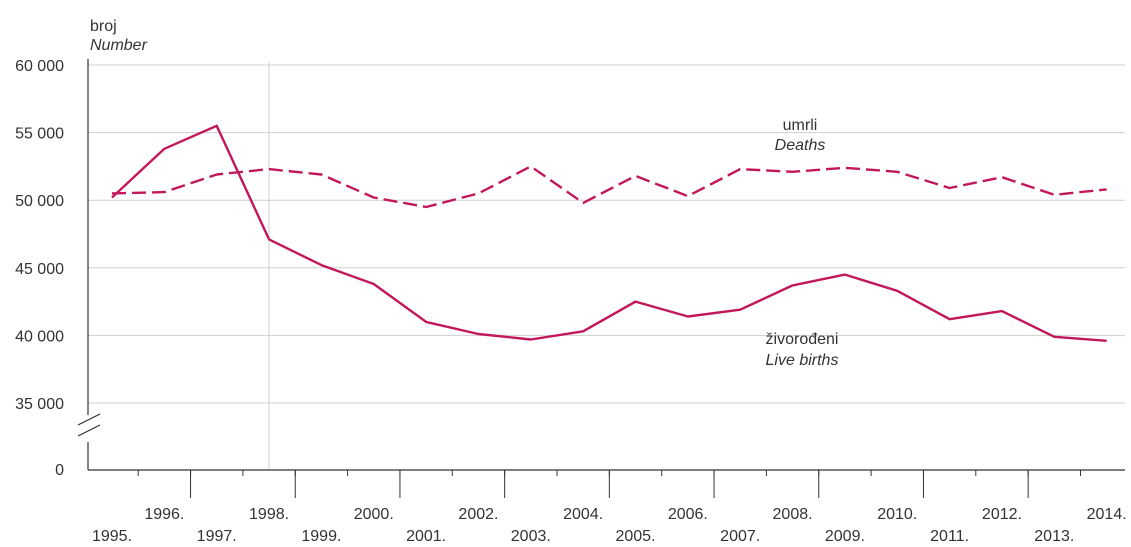 This screenshot has width=1131, height=547. What do you see at coordinates (39, 404) in the screenshot?
I see `y-tick-label: 35 000` at bounding box center [39, 404].